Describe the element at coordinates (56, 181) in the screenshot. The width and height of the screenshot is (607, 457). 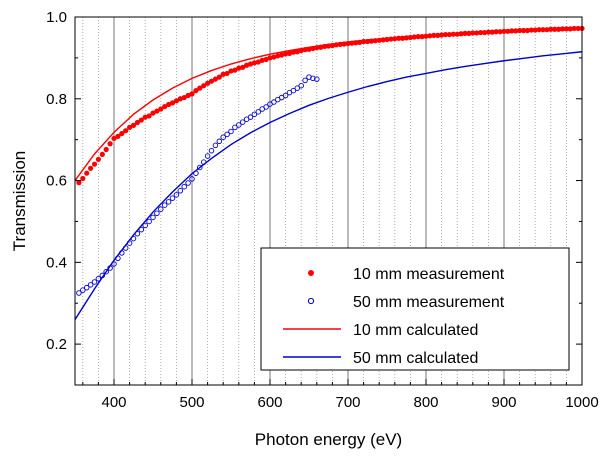
I see `y-tick-label: 0.6` at that location.